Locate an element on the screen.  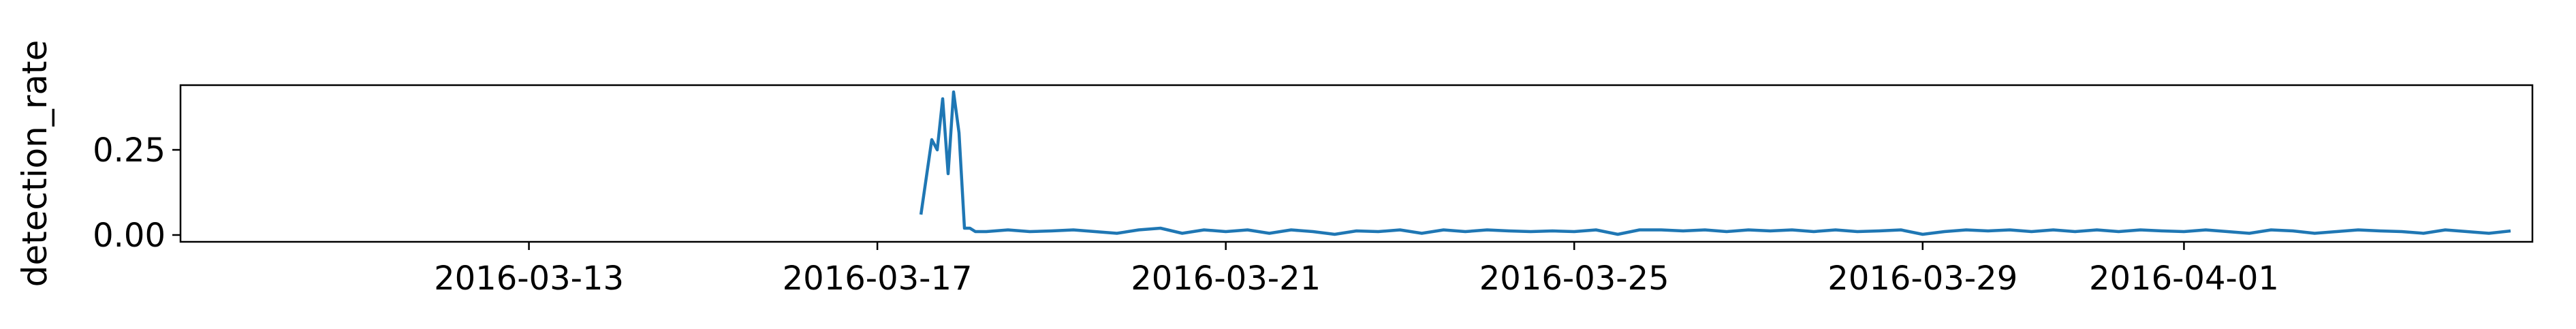
y-axis-label: detection_rate is located at coordinates (34, 163).